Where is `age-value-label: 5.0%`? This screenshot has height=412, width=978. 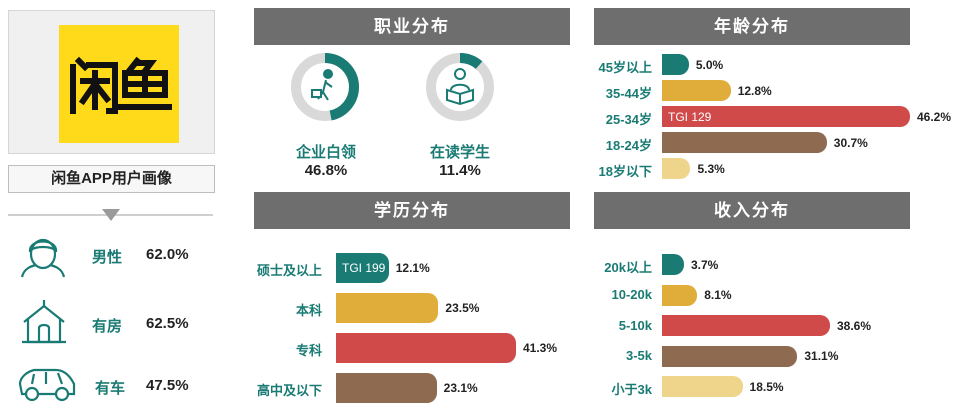 age-value-label: 5.0% is located at coordinates (709, 64).